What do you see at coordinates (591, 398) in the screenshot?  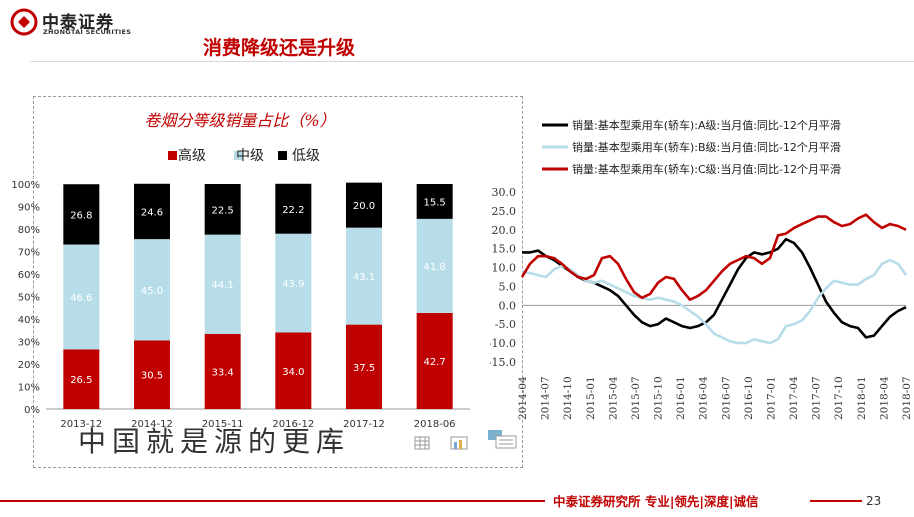 I see `line-x-tick-3: 2015-01` at bounding box center [591, 398].